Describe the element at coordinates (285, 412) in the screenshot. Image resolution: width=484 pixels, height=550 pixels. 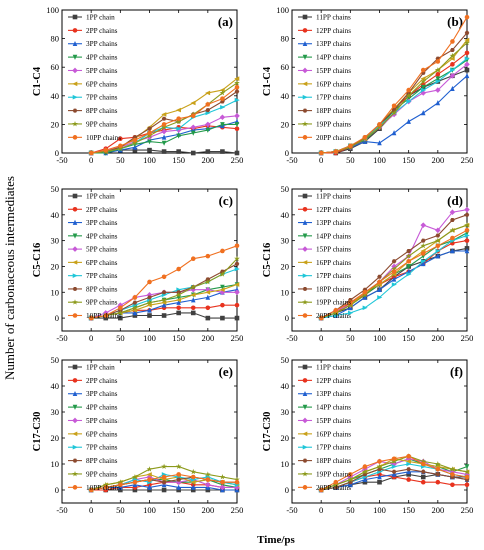
I see `y-tick-label: 30` at that location.